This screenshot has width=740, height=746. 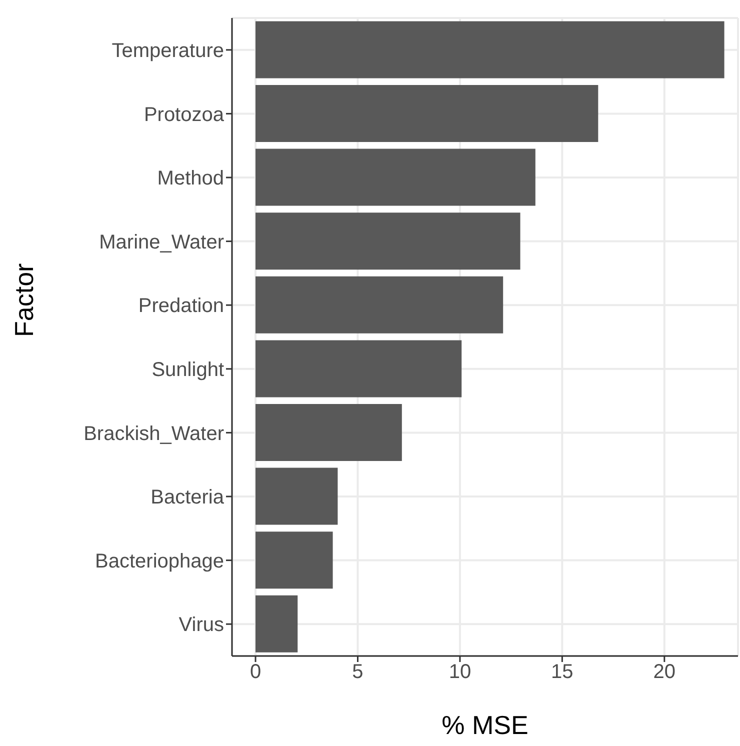 I want to click on y-tick-label: Method, so click(x=190, y=179).